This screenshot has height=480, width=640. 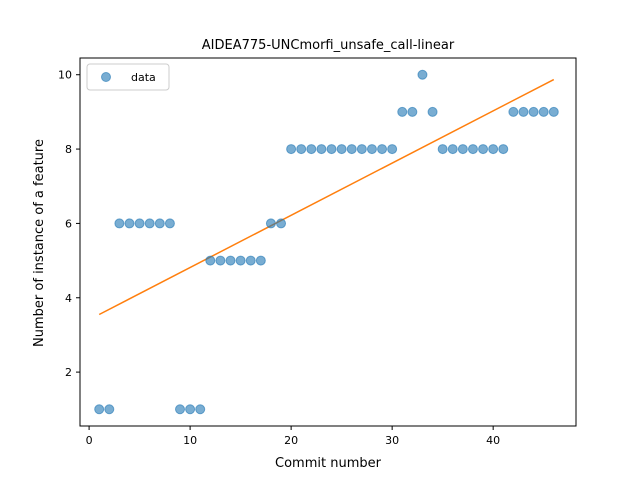 I want to click on chart-title: AIDEA775-UNCmorfi_unsafe_call-linear, so click(x=328, y=45).